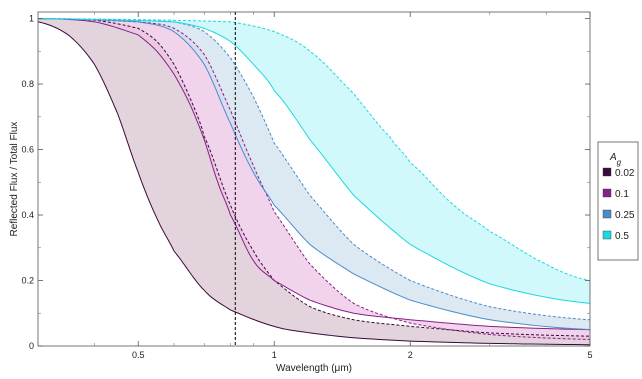  Describe the element at coordinates (27, 281) in the screenshot. I see `y-tick-label-1: 0.2` at that location.